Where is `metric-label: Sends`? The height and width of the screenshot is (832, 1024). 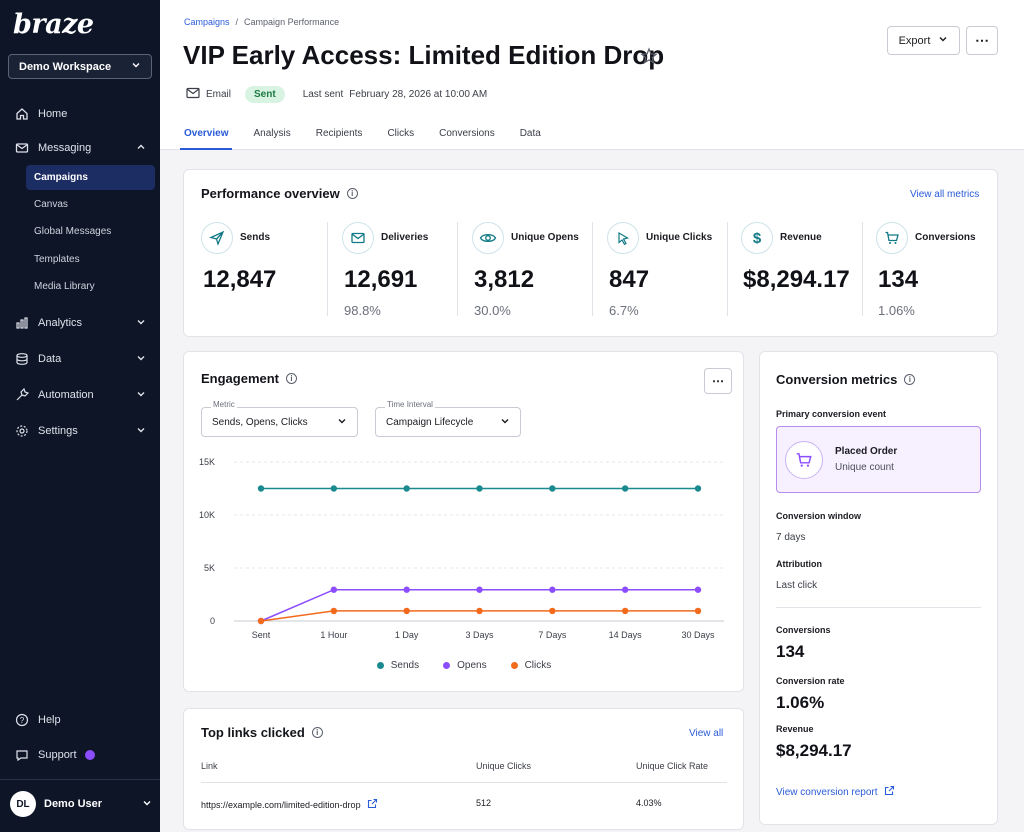
metric-label: Sends is located at coordinates (255, 237).